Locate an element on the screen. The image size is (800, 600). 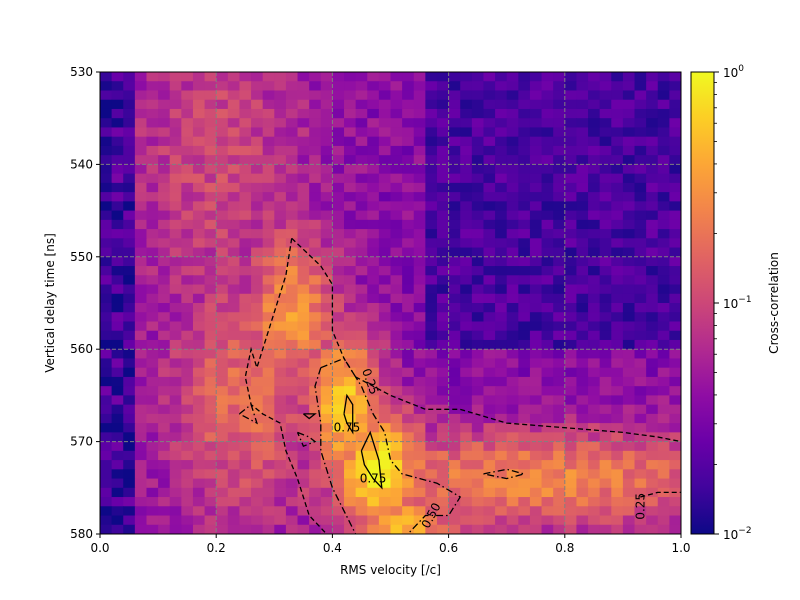
contour-line is located at coordinates (348, 414).